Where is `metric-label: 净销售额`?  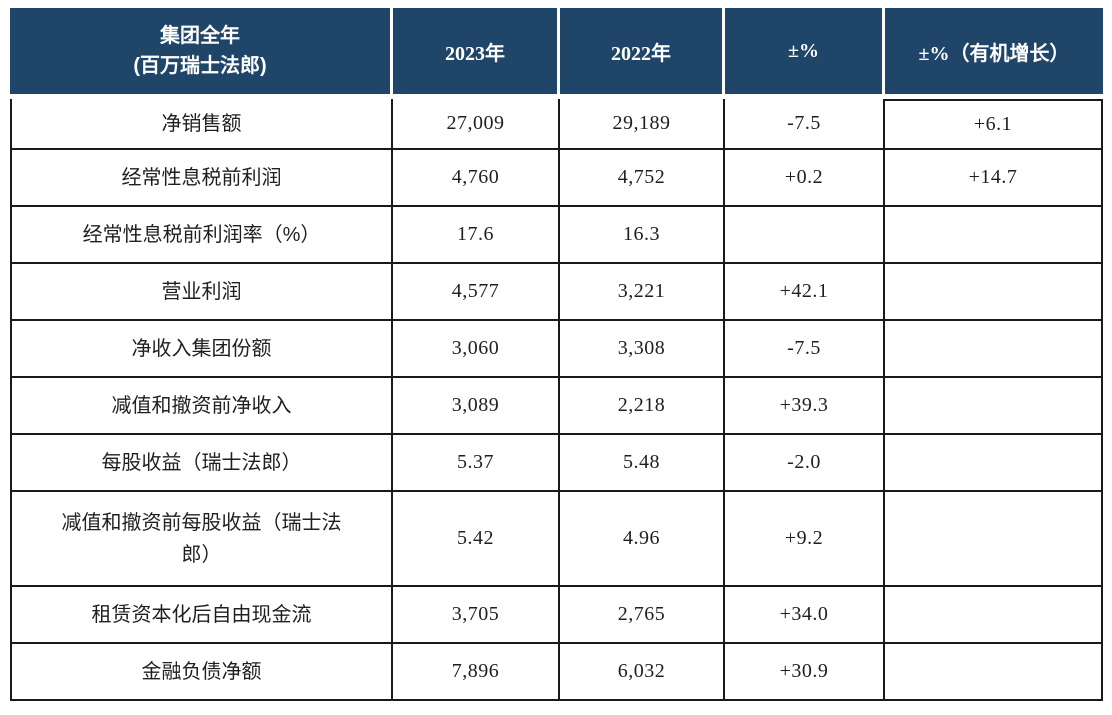
metric-label: 净销售额 is located at coordinates (201, 124).